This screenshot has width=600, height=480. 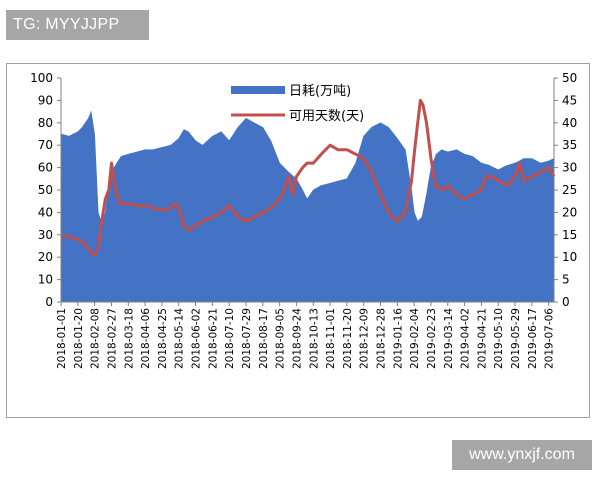 I want to click on x-axis-tick-label: 2018-11-20, so click(x=348, y=338).